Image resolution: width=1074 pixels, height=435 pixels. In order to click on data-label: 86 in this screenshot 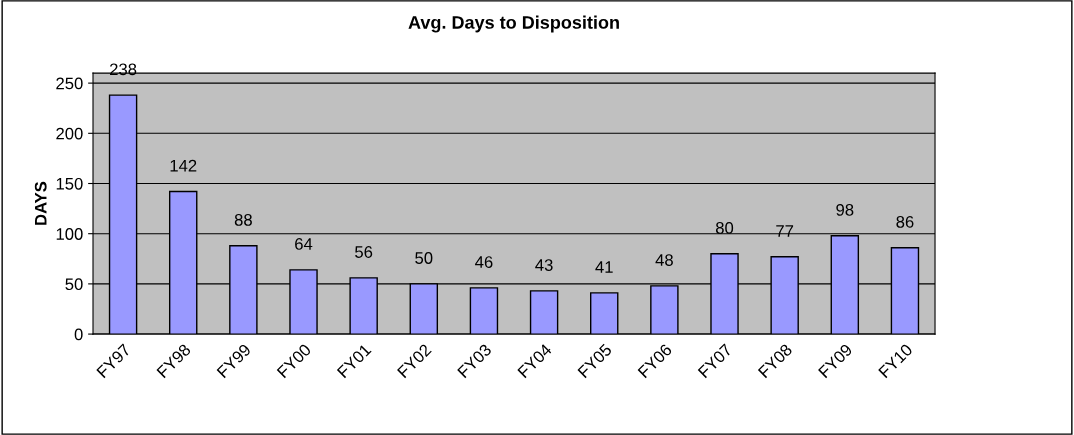, I will do `click(905, 221)`.